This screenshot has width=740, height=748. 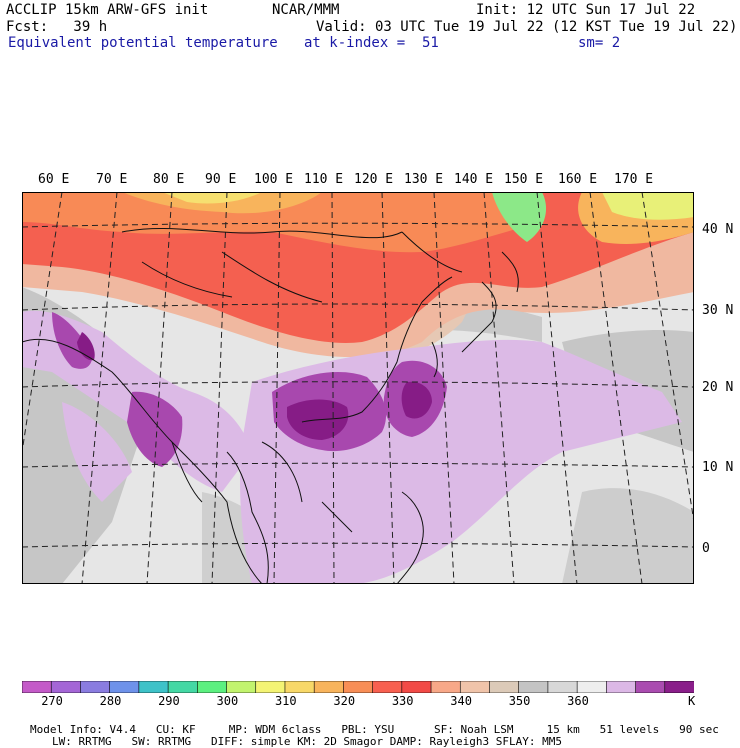 What do you see at coordinates (402, 701) in the screenshot?
I see `colorbar-label: 330` at bounding box center [402, 701].